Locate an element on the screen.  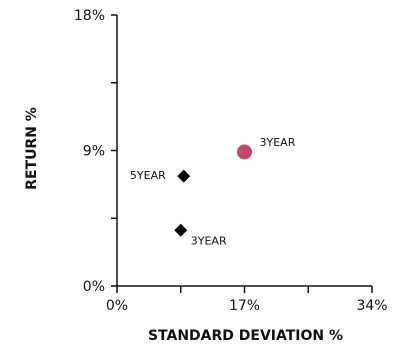
y-ticks: 0% 9% 18% is located at coordinates (95, 151).